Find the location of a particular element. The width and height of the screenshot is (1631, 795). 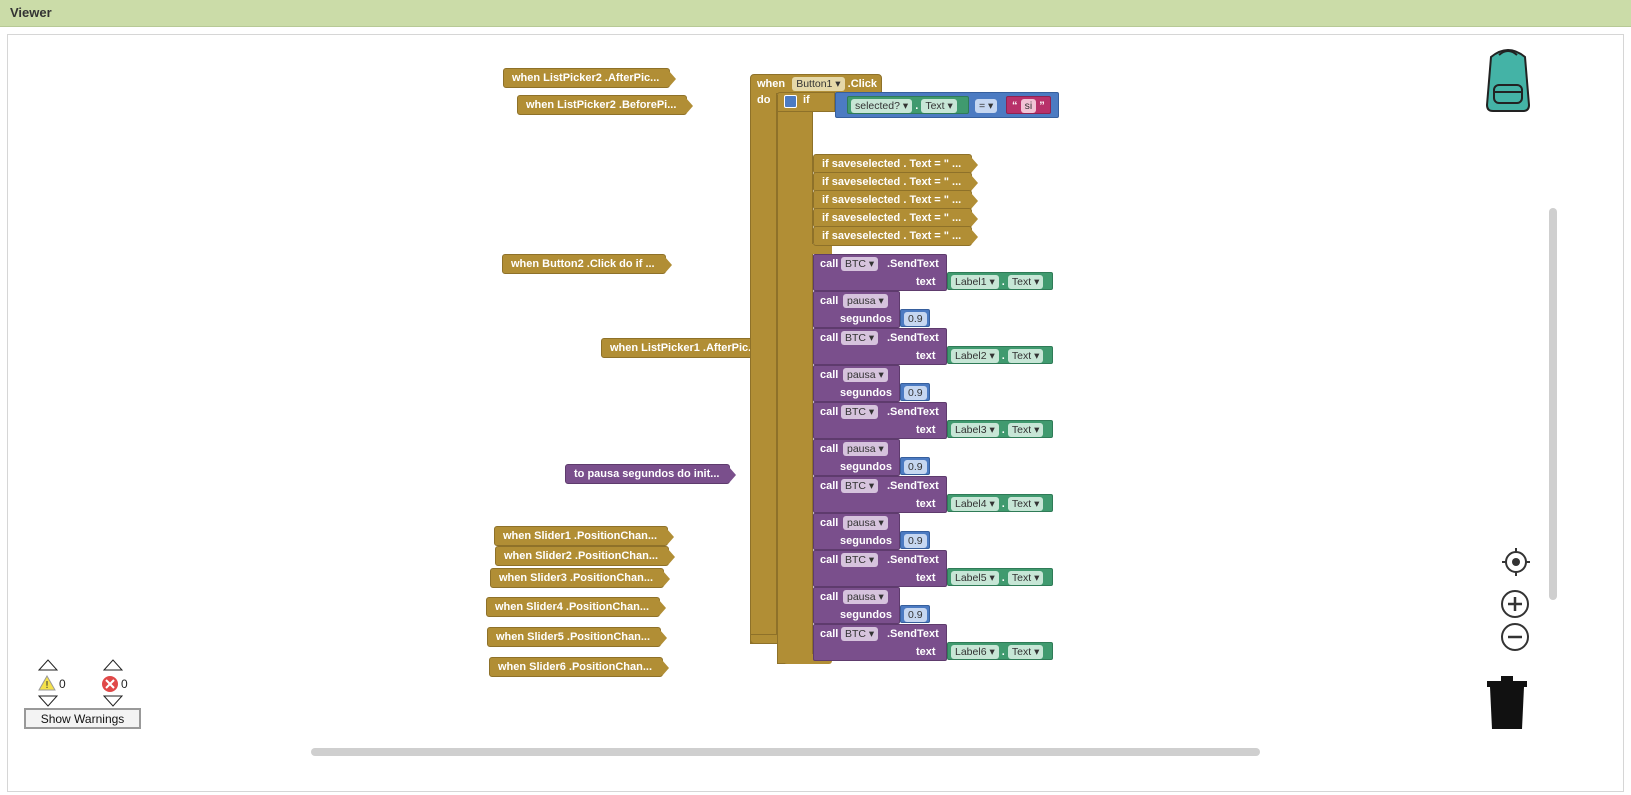

when-label: when is located at coordinates (771, 84).